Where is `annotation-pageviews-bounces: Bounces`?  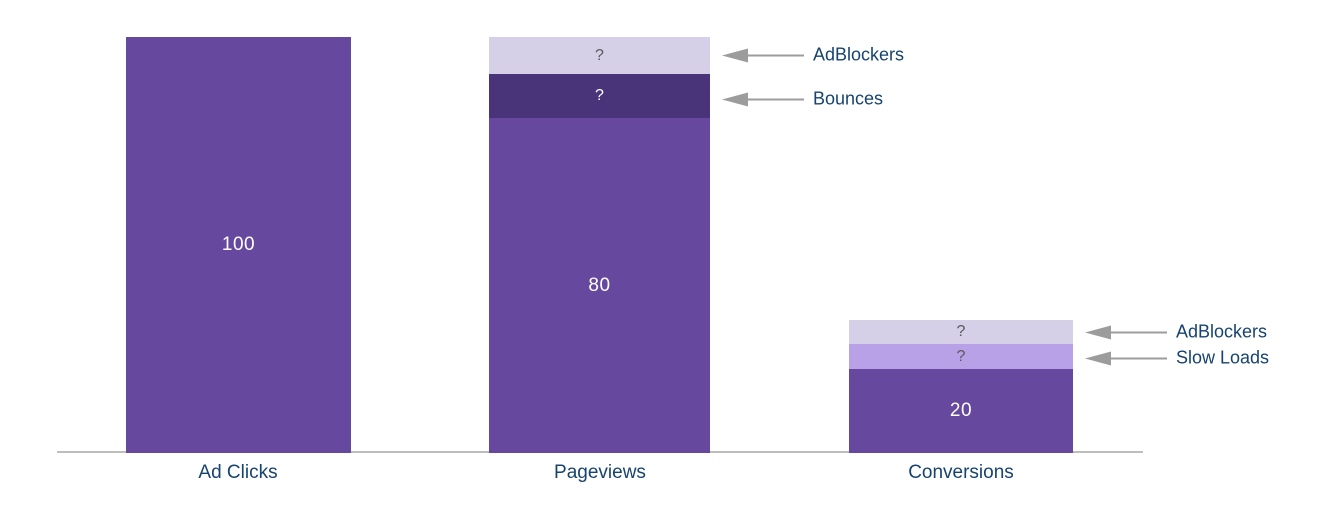
annotation-pageviews-bounces: Bounces is located at coordinates (802, 99).